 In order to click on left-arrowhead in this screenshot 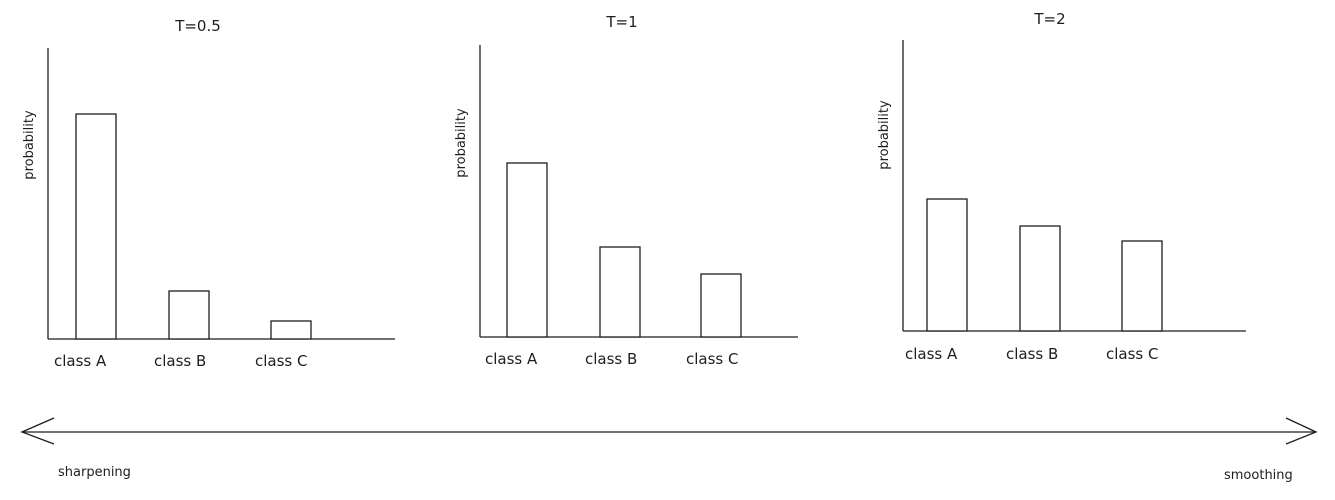, I will do `click(37, 431)`.